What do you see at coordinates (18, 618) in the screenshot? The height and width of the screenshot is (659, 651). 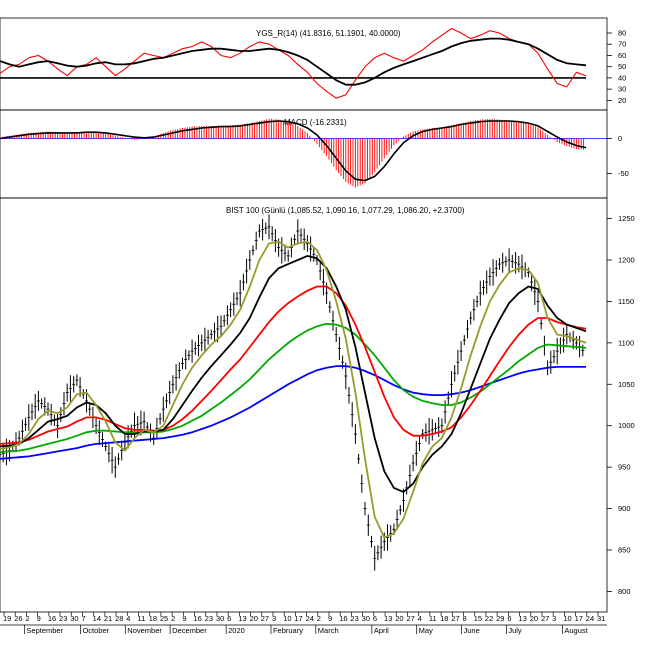 I see `x-day-label: 26` at bounding box center [18, 618].